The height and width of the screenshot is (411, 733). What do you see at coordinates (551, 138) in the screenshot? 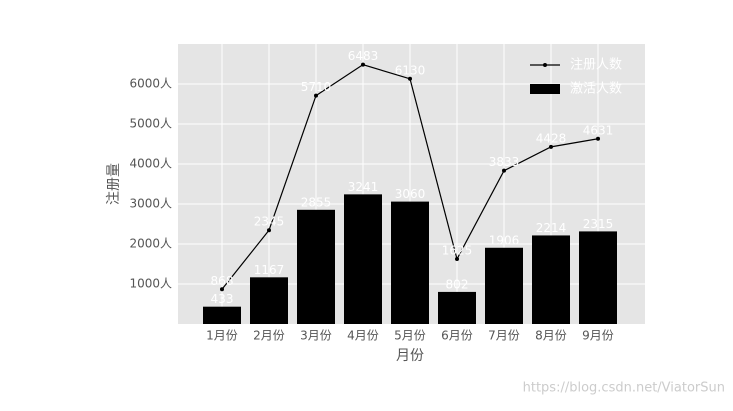
I see `data-label: 4428` at bounding box center [551, 138].